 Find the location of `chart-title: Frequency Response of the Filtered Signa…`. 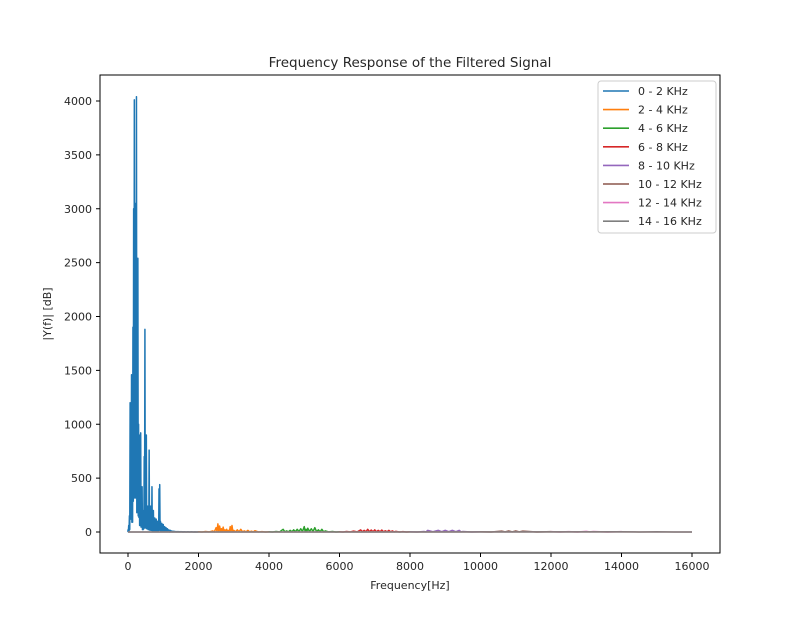

chart-title: Frequency Response of the Filtered Signa… is located at coordinates (410, 63).